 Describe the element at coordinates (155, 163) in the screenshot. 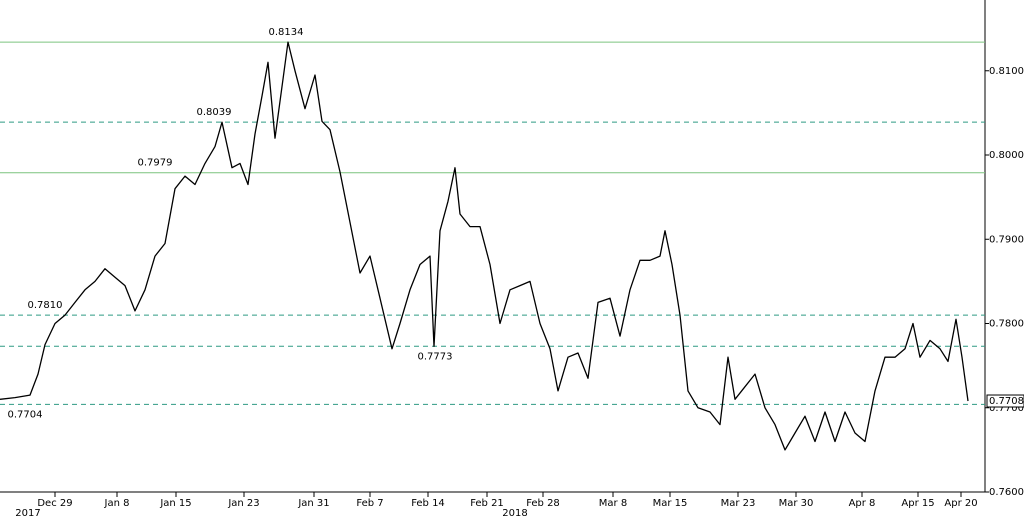

I see `level-label: 0.7979` at that location.